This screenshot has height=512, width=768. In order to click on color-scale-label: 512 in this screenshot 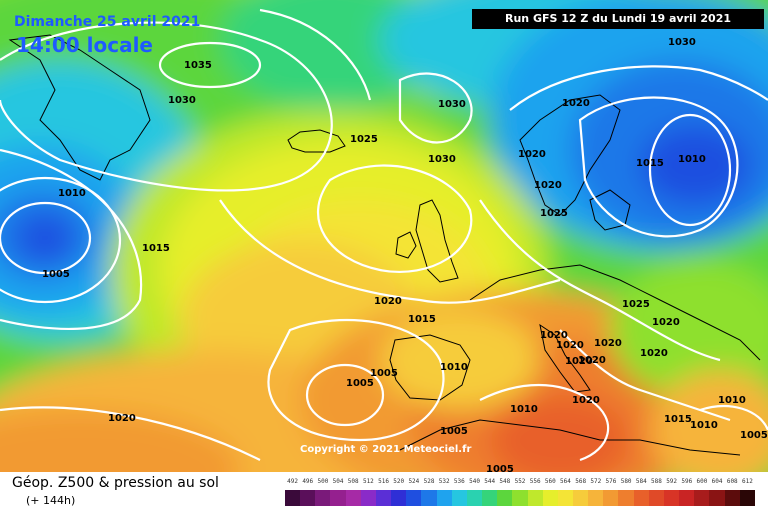, I will do `click(368, 481)`.